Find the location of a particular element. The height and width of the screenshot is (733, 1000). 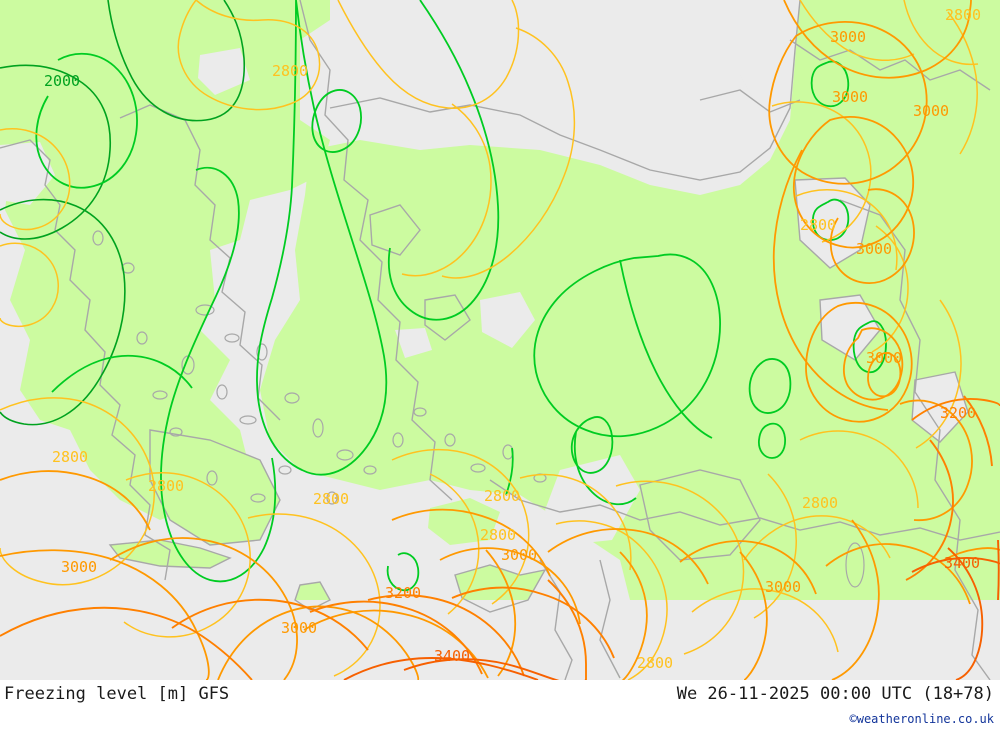

footer-title-label: Freezing level [m] GFS is located at coordinates (117, 694).